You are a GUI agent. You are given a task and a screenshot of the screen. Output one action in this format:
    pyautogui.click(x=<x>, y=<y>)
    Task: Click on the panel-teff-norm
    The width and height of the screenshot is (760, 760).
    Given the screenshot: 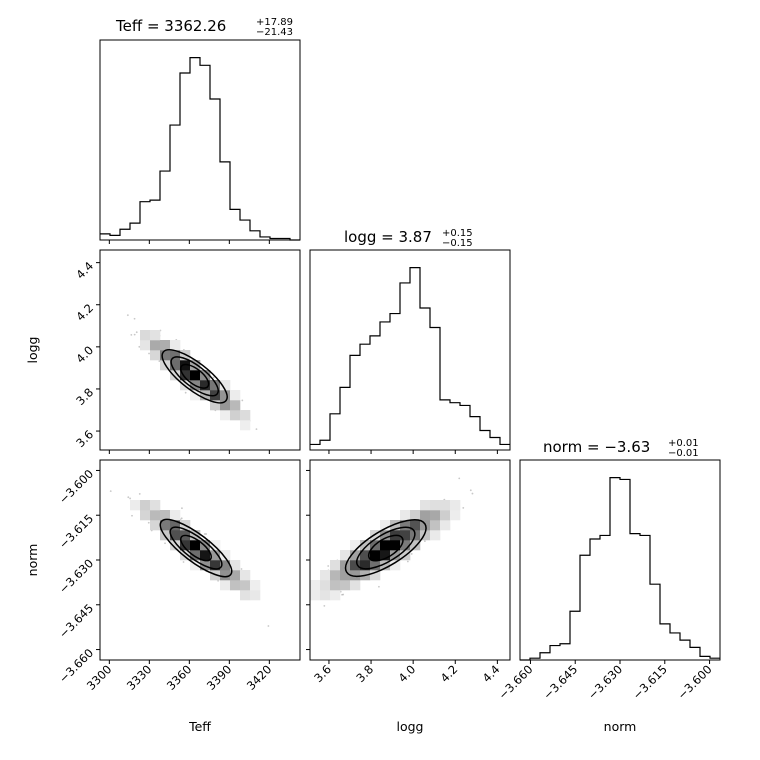 What is the action you would take?
    pyautogui.click(x=189, y=558)
    